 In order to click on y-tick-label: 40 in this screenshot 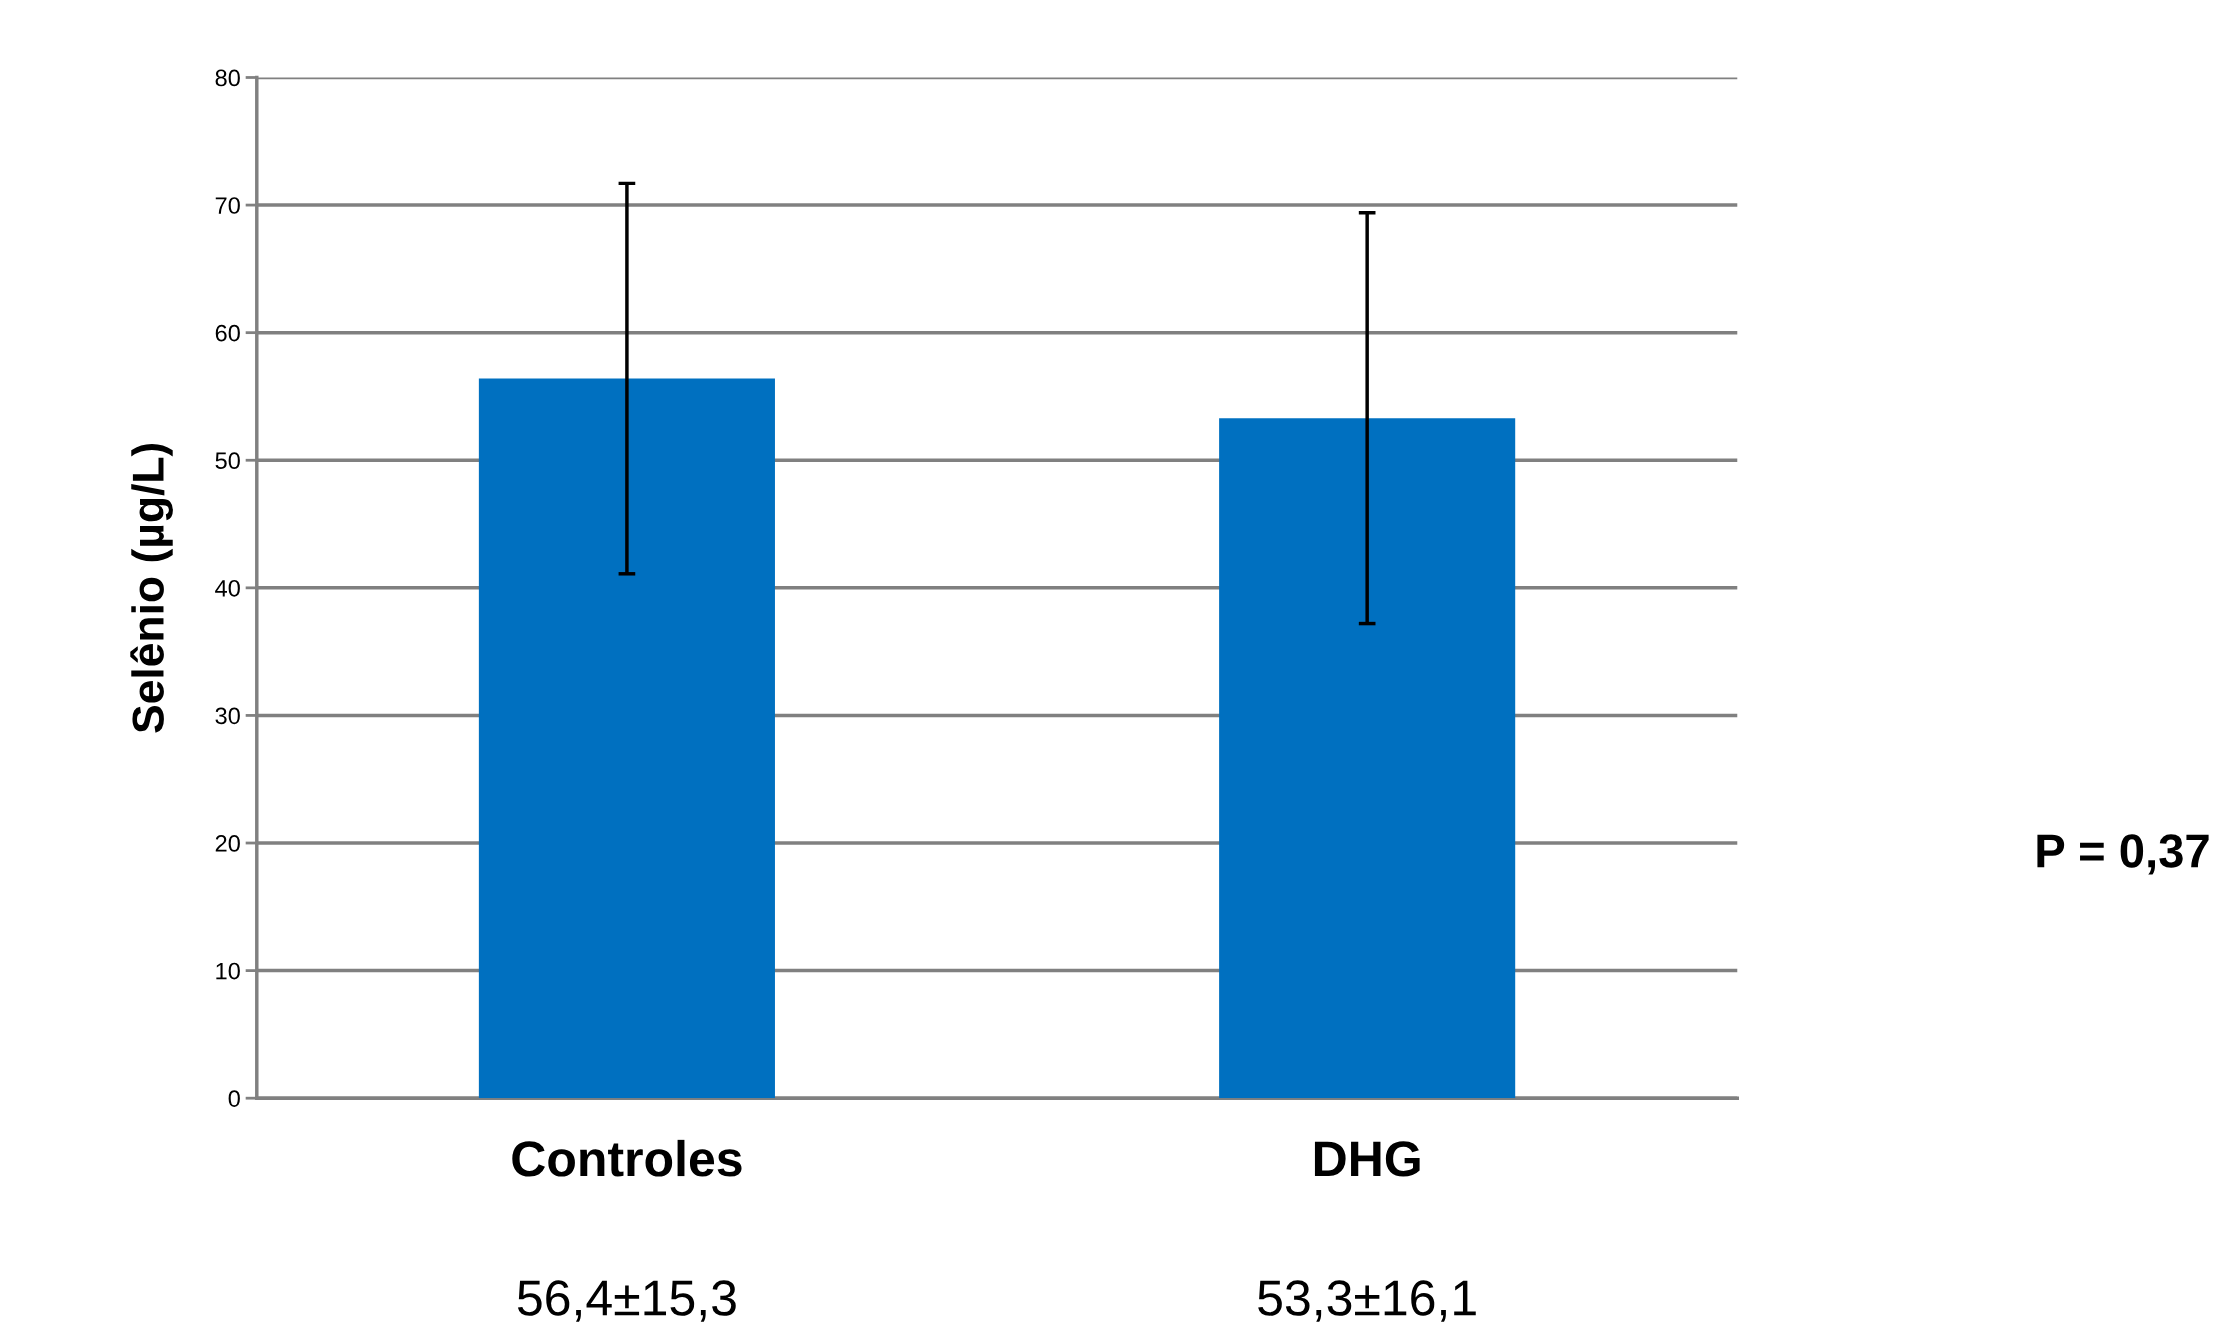, I will do `click(227, 588)`.